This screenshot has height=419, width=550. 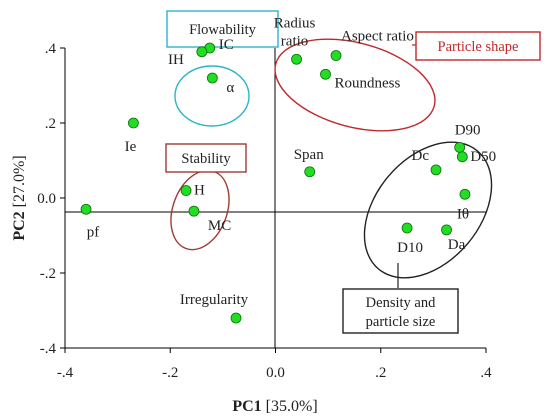 I want to click on y-tick-label: .4, so click(x=51, y=49).